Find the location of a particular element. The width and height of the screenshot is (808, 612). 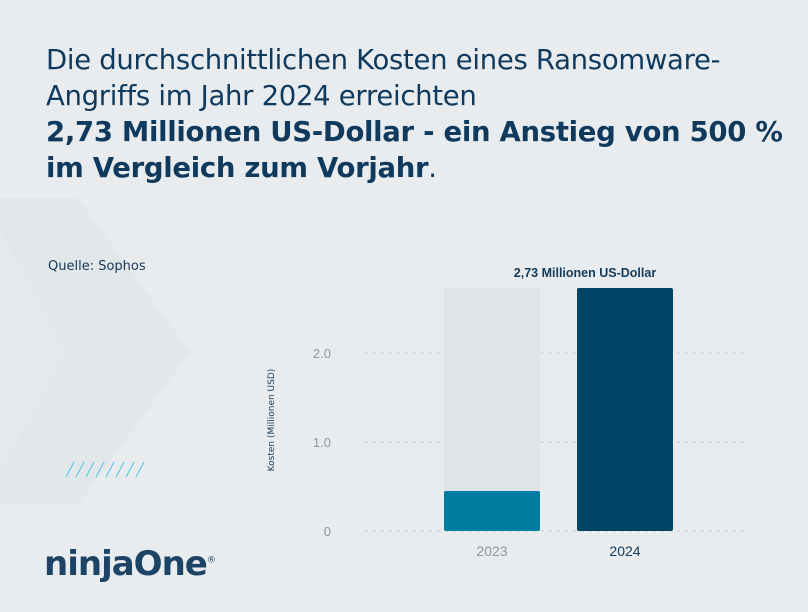

y-tick-label: 0 is located at coordinates (327, 531).